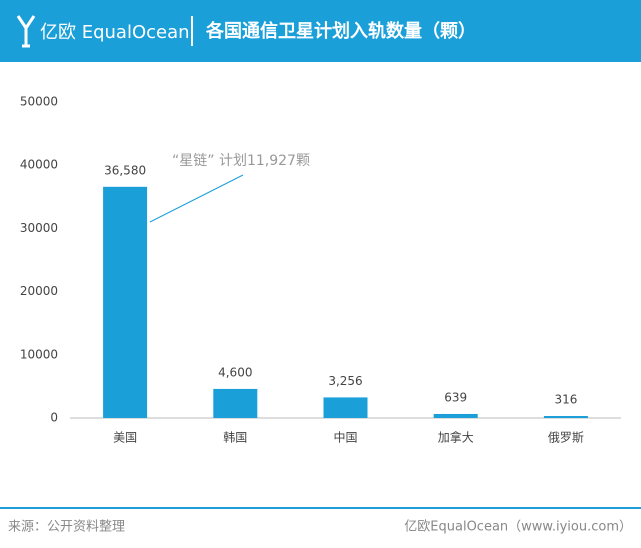 The image size is (641, 548). I want to click on x-tick-label: 加拿大, so click(456, 437).